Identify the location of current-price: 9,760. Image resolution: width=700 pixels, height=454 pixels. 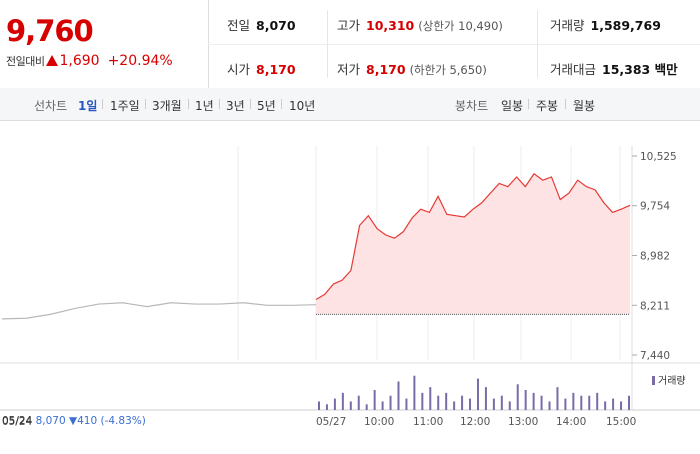
(50, 31).